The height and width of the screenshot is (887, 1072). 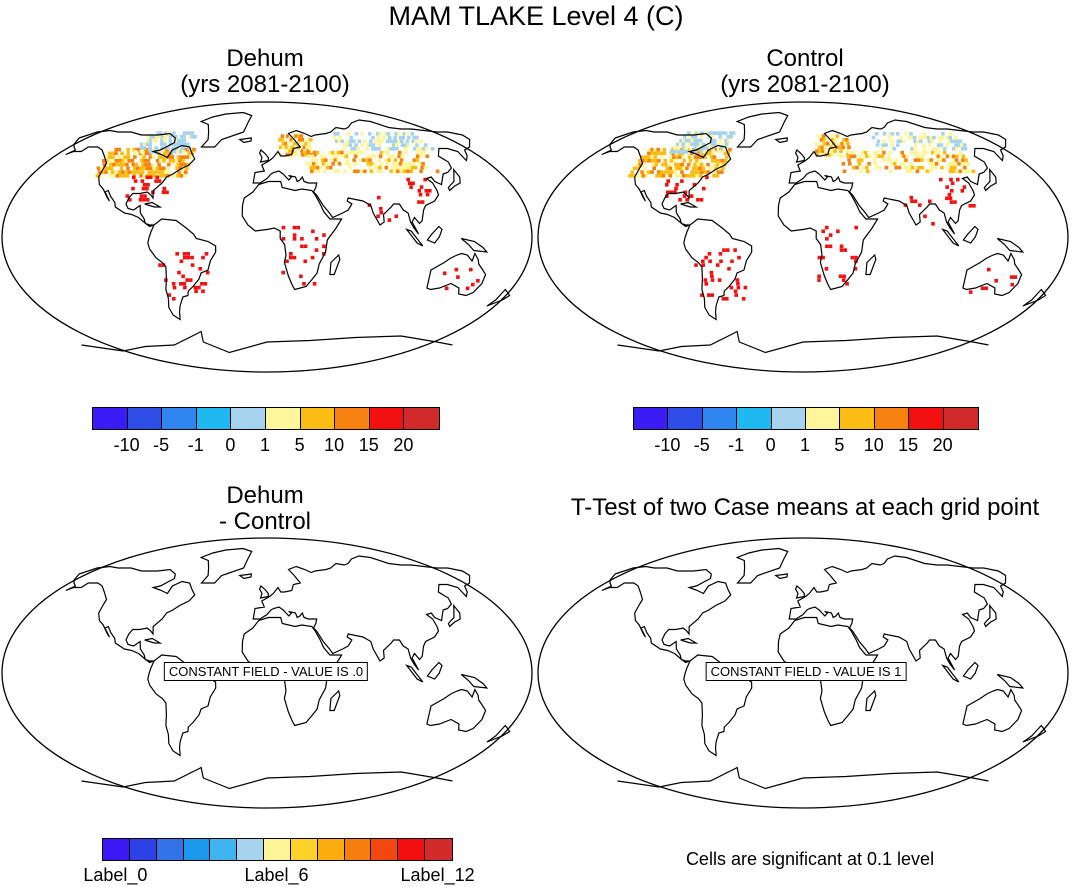 What do you see at coordinates (267, 342) in the screenshot?
I see `coastline-antarctica-edge` at bounding box center [267, 342].